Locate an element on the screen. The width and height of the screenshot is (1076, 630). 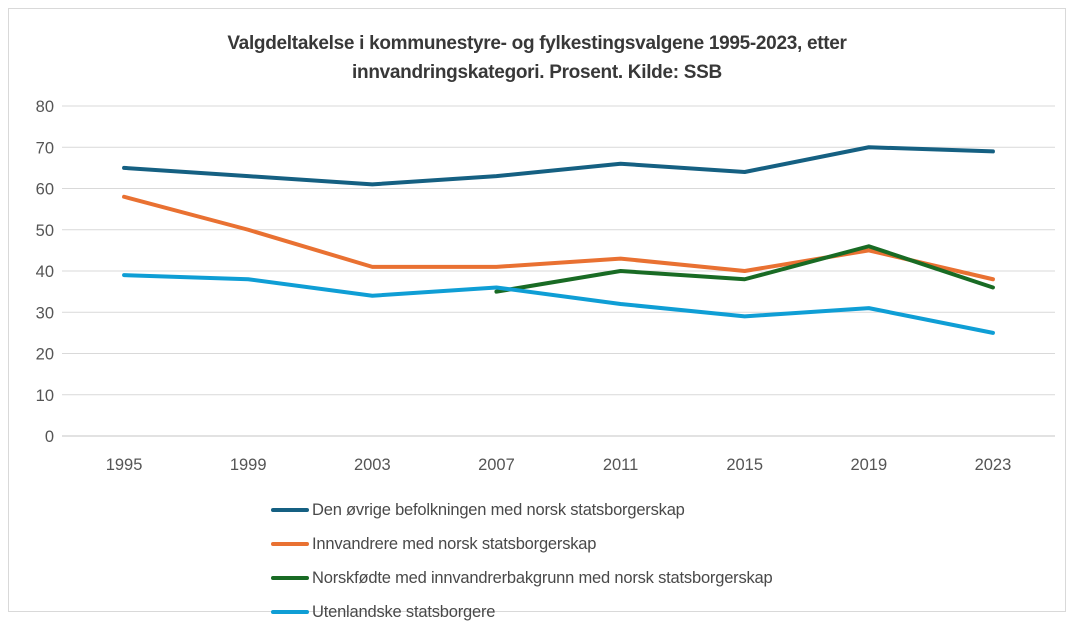
x-tick-label-1995: 1995 is located at coordinates (124, 465).